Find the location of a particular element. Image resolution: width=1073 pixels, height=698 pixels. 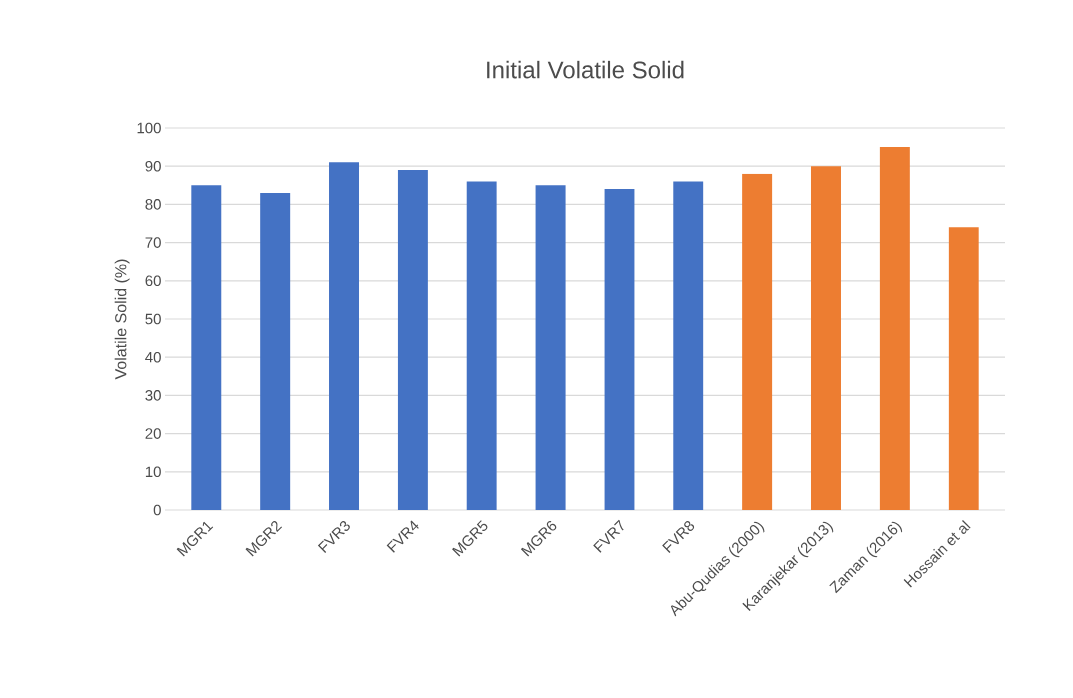

y-tick-label: 20 is located at coordinates (153, 433).